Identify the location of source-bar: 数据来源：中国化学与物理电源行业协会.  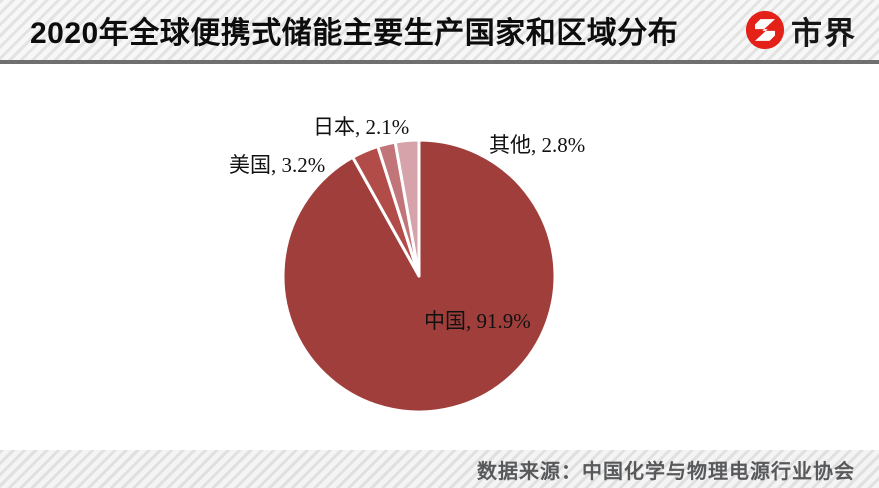
(439, 469).